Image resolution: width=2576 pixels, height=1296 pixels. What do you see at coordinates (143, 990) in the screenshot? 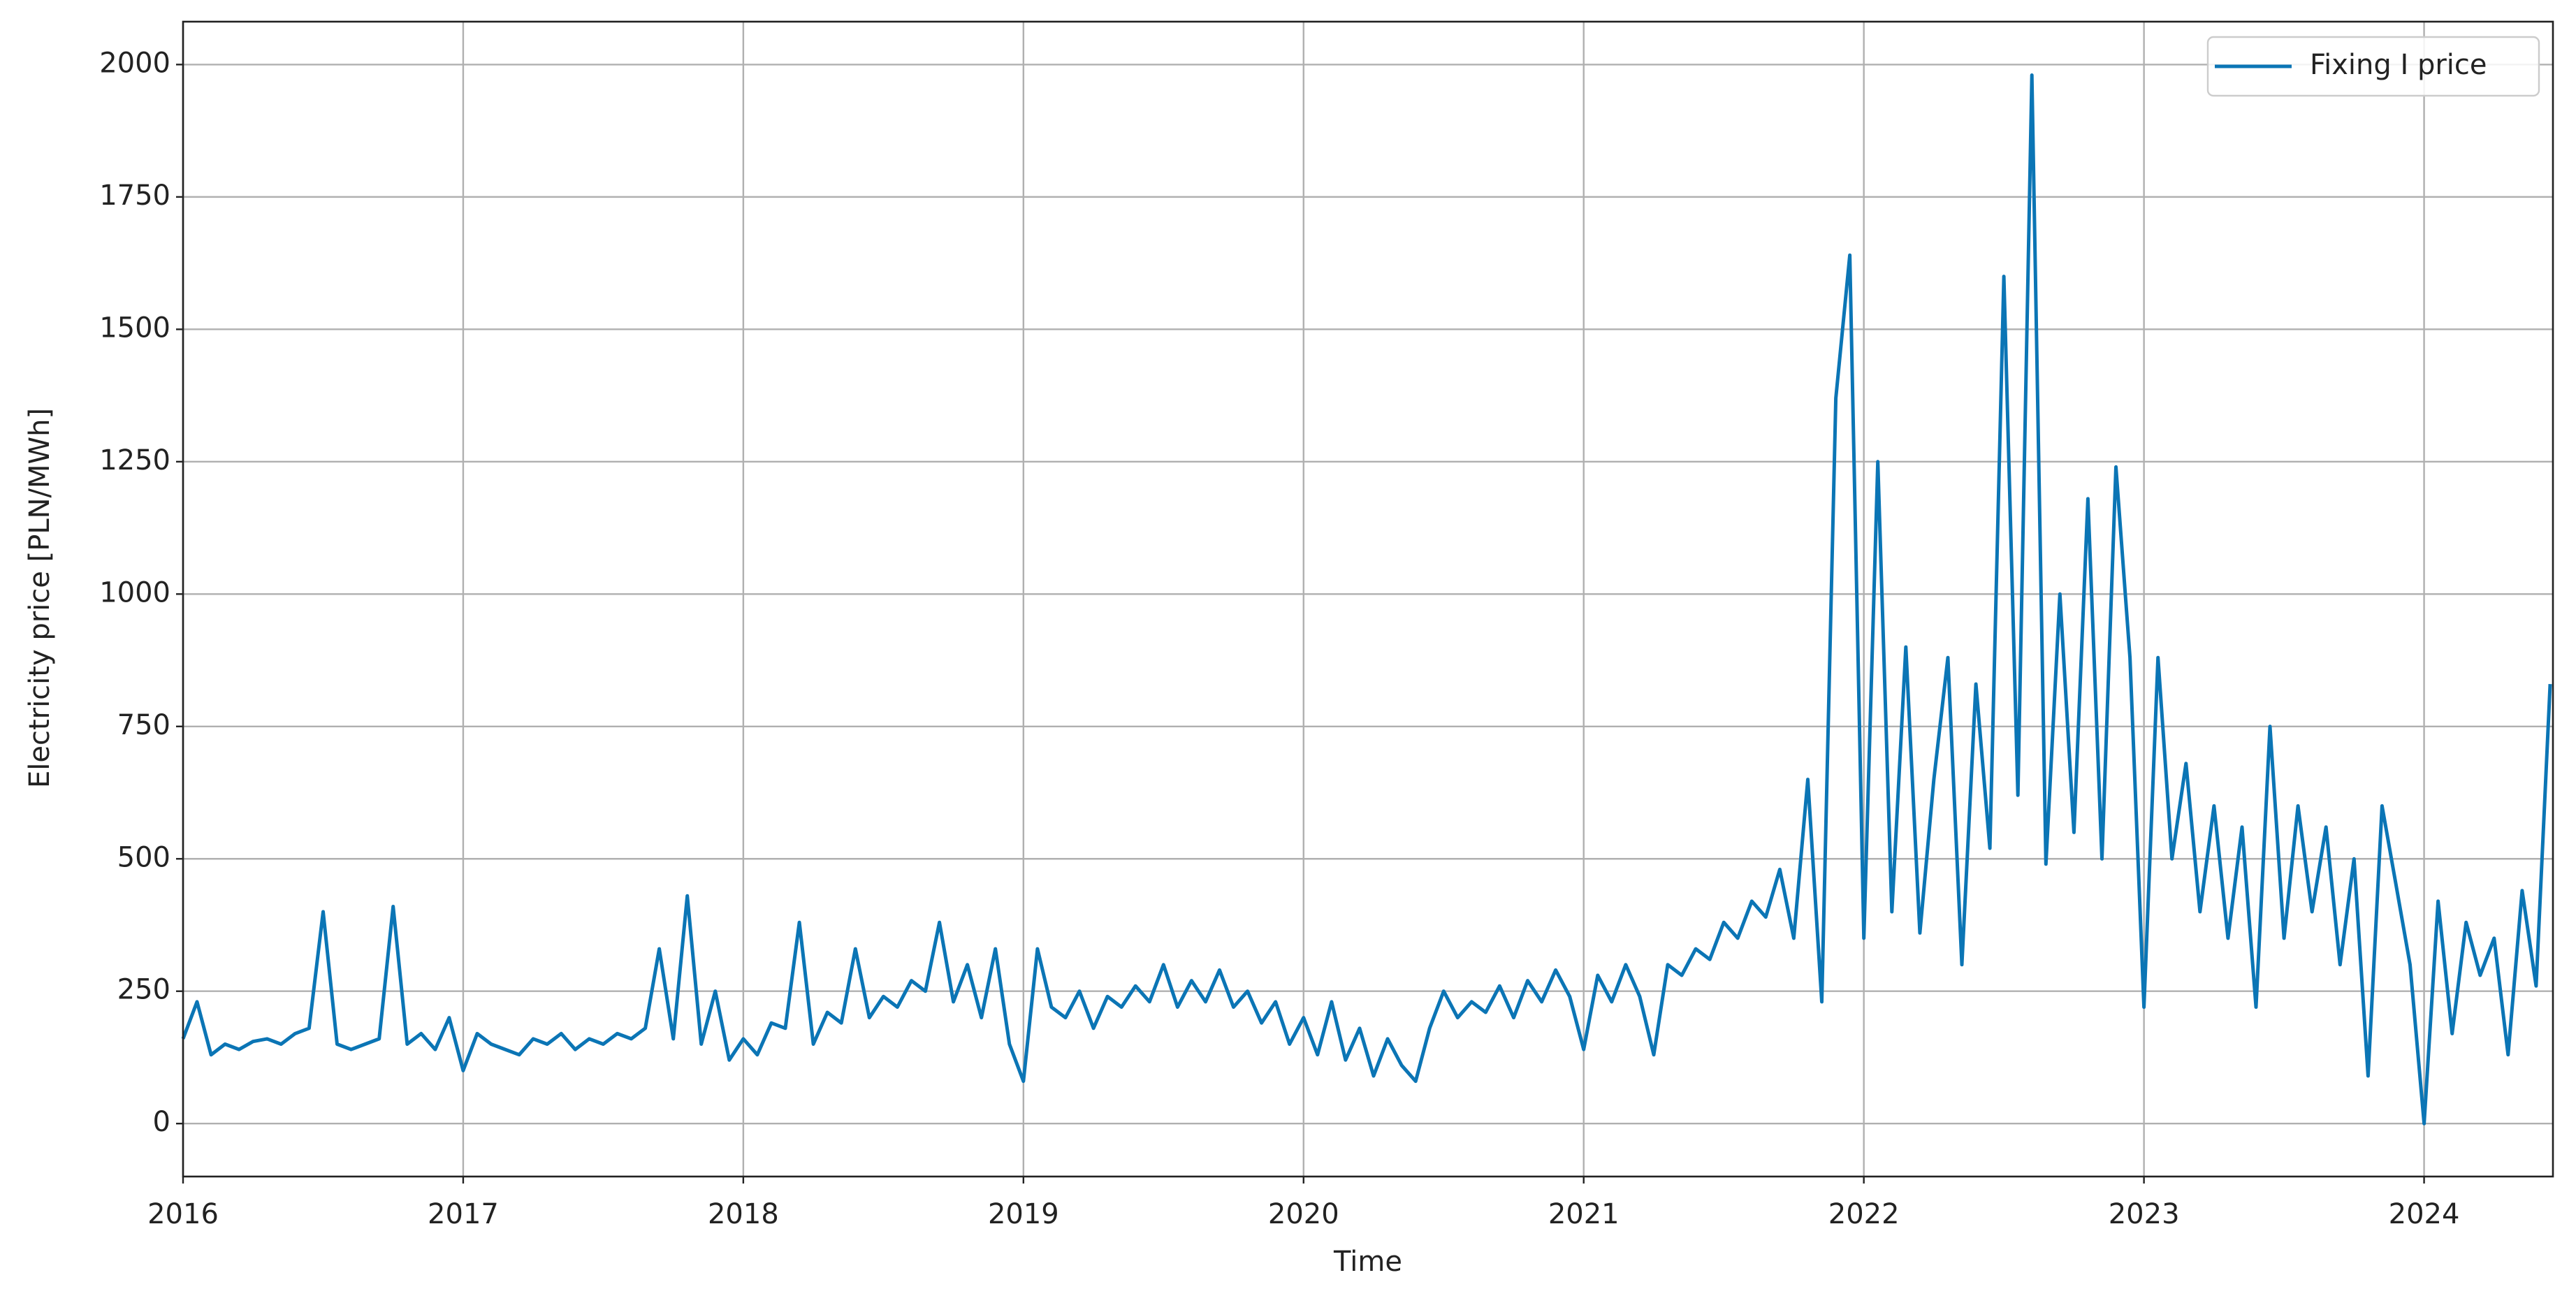
I see `y-tick-label: 250` at bounding box center [143, 990].